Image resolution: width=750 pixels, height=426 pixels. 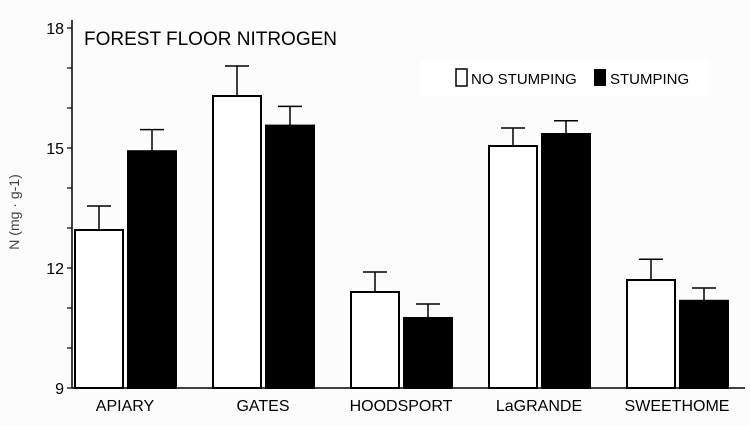 What do you see at coordinates (125, 406) in the screenshot?
I see `x-tick-label: APIARY` at bounding box center [125, 406].